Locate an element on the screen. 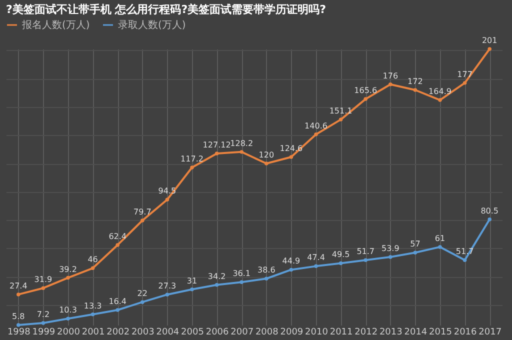 The height and width of the screenshot is (340, 512). data-label: 79.7 is located at coordinates (142, 212).